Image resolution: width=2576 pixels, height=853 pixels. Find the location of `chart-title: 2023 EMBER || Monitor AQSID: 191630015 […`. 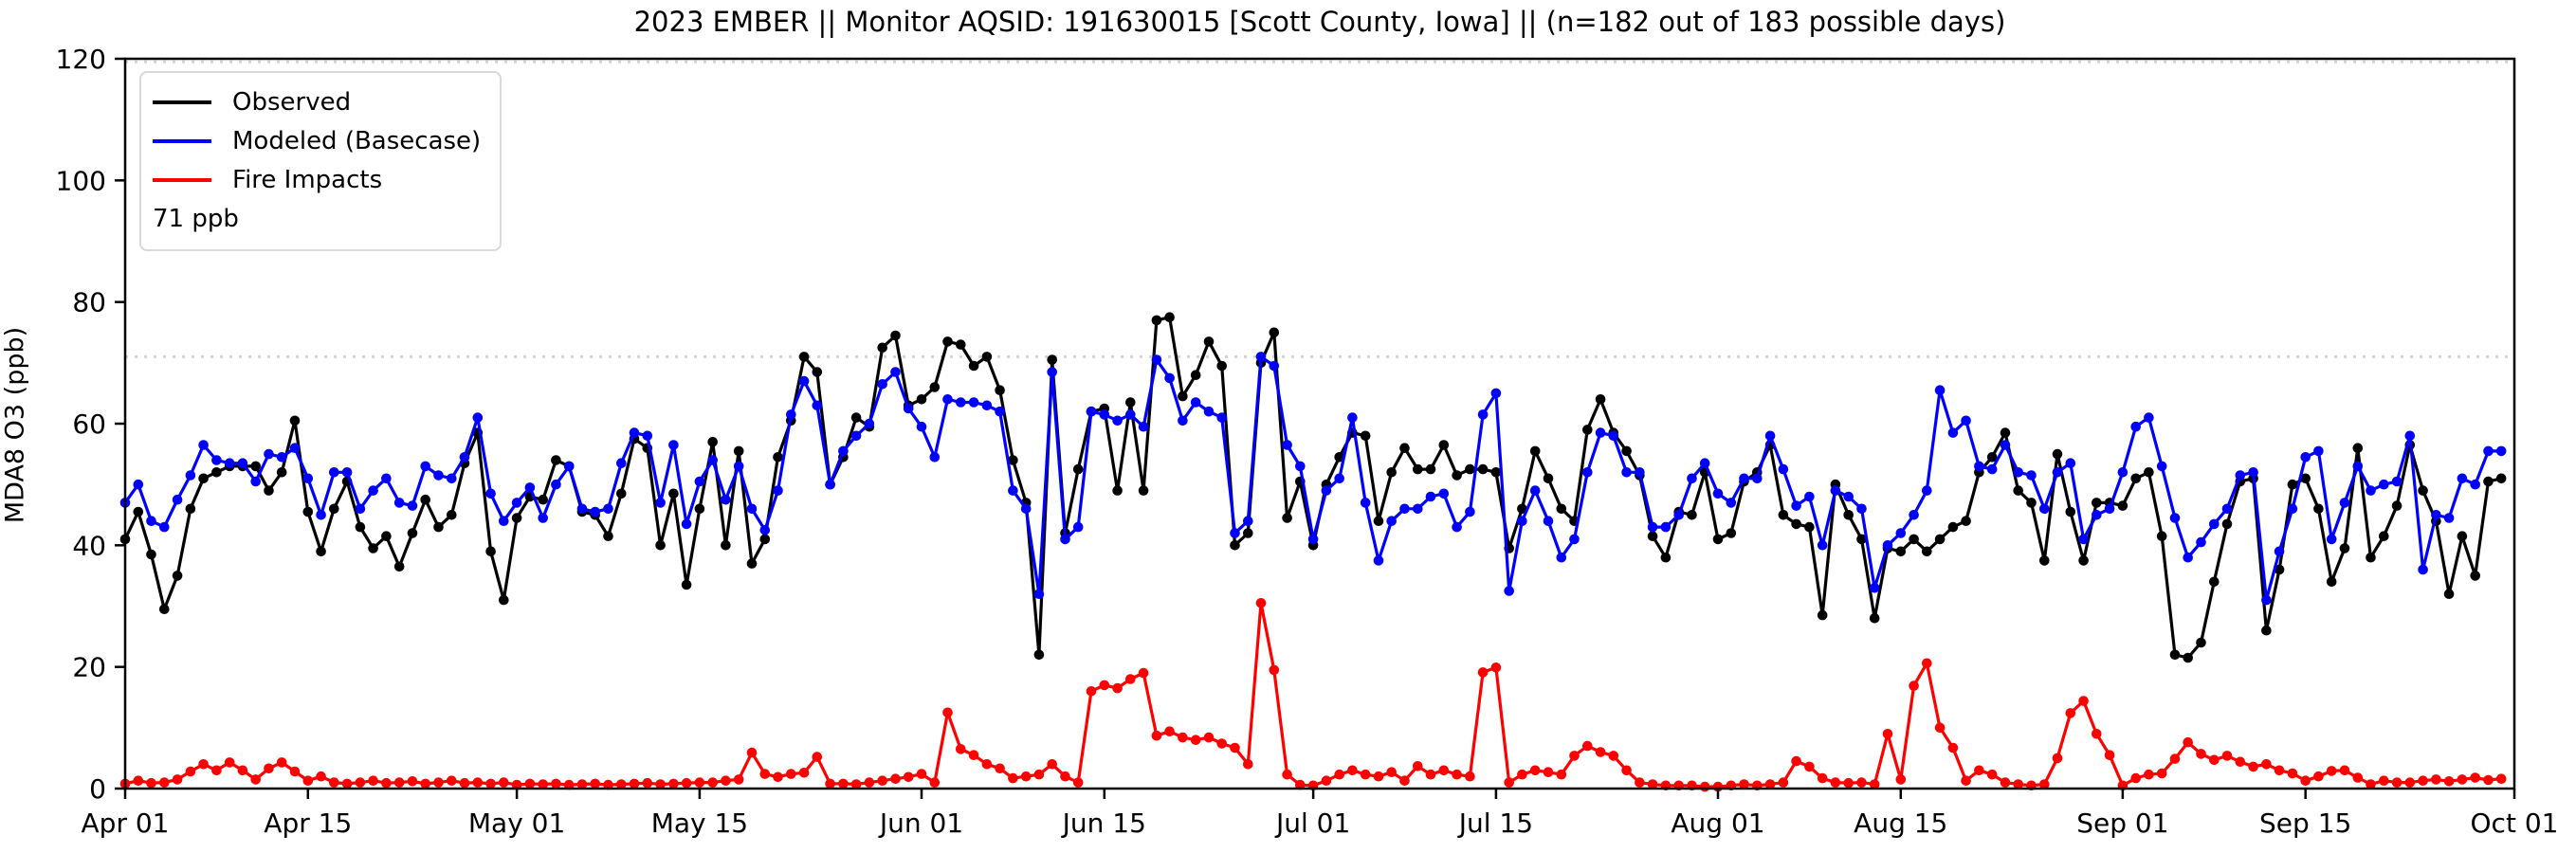

chart-title: 2023 EMBER || Monitor AQSID: 191630015 [… is located at coordinates (1319, 22).